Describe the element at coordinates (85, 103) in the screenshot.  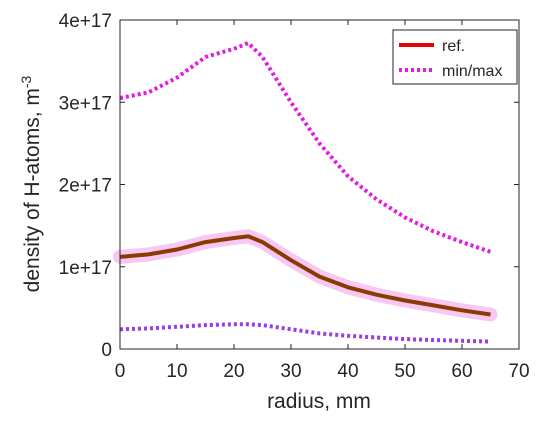
I see `y-tick-label: 3e+17` at that location.